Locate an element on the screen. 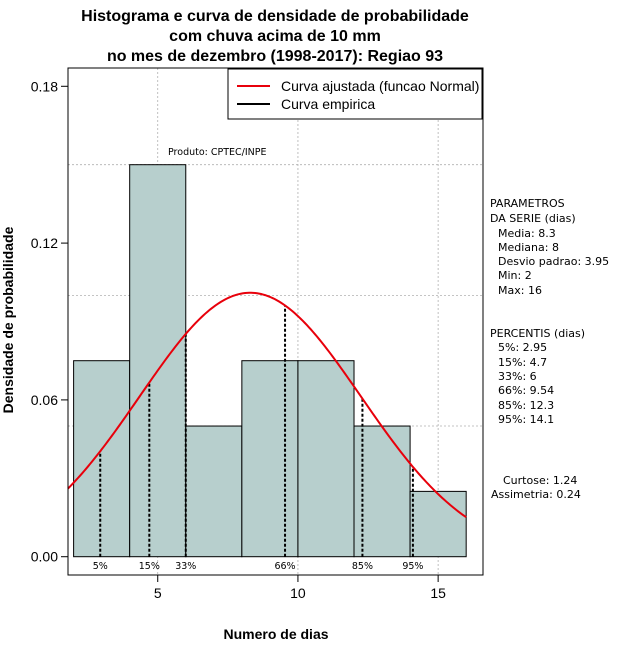  percentile-line: 95%: 14.1 is located at coordinates (526, 419).